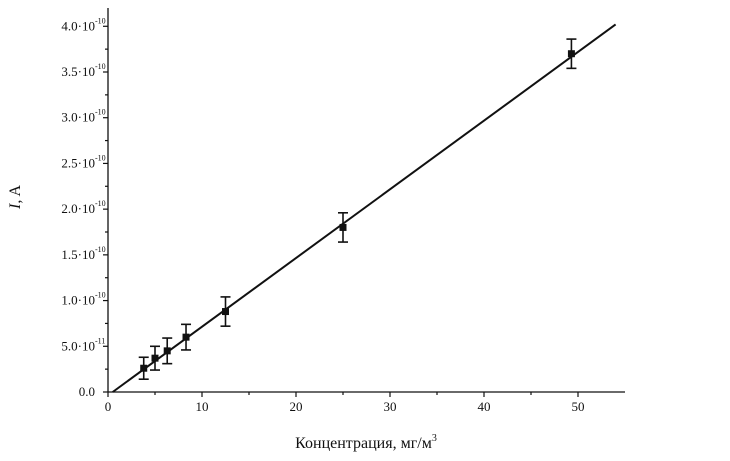 This screenshot has height=461, width=730. I want to click on x-tick-label: 40, so click(484, 406).